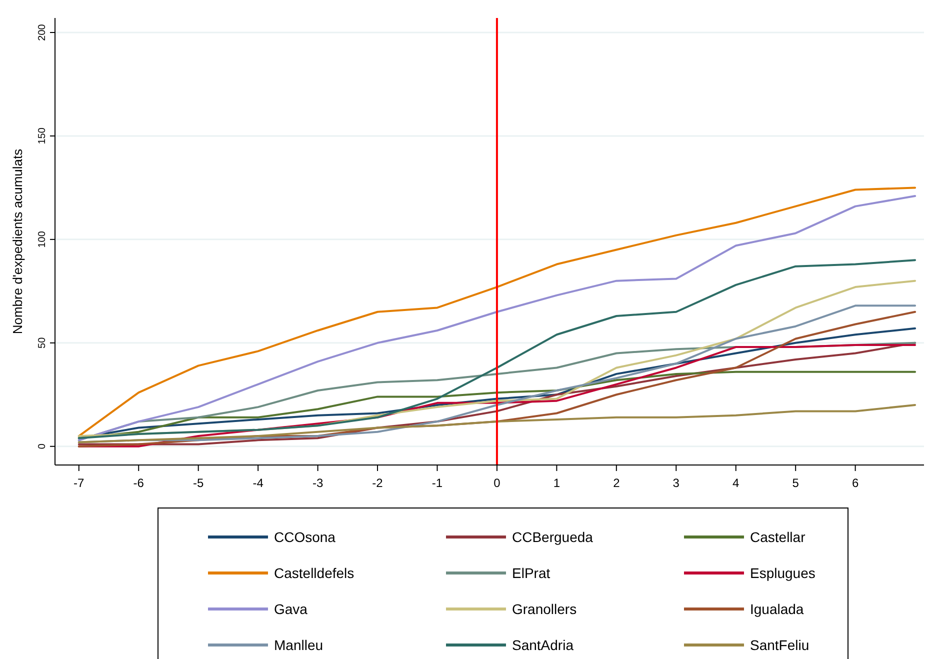  I want to click on y-tick-label: 0, so click(42, 446).